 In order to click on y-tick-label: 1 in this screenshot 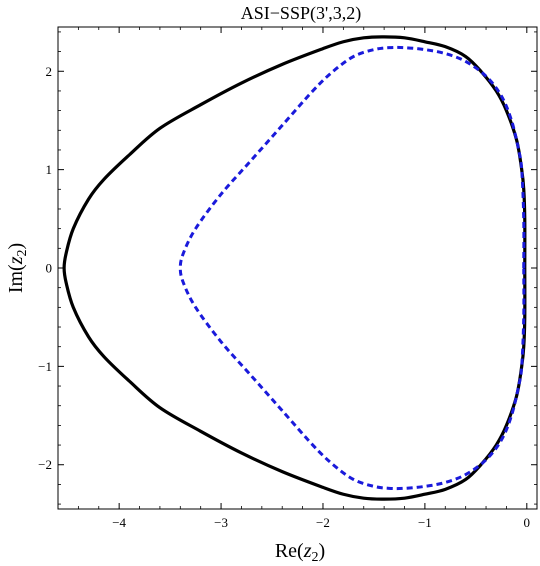, I will do `click(49, 169)`.